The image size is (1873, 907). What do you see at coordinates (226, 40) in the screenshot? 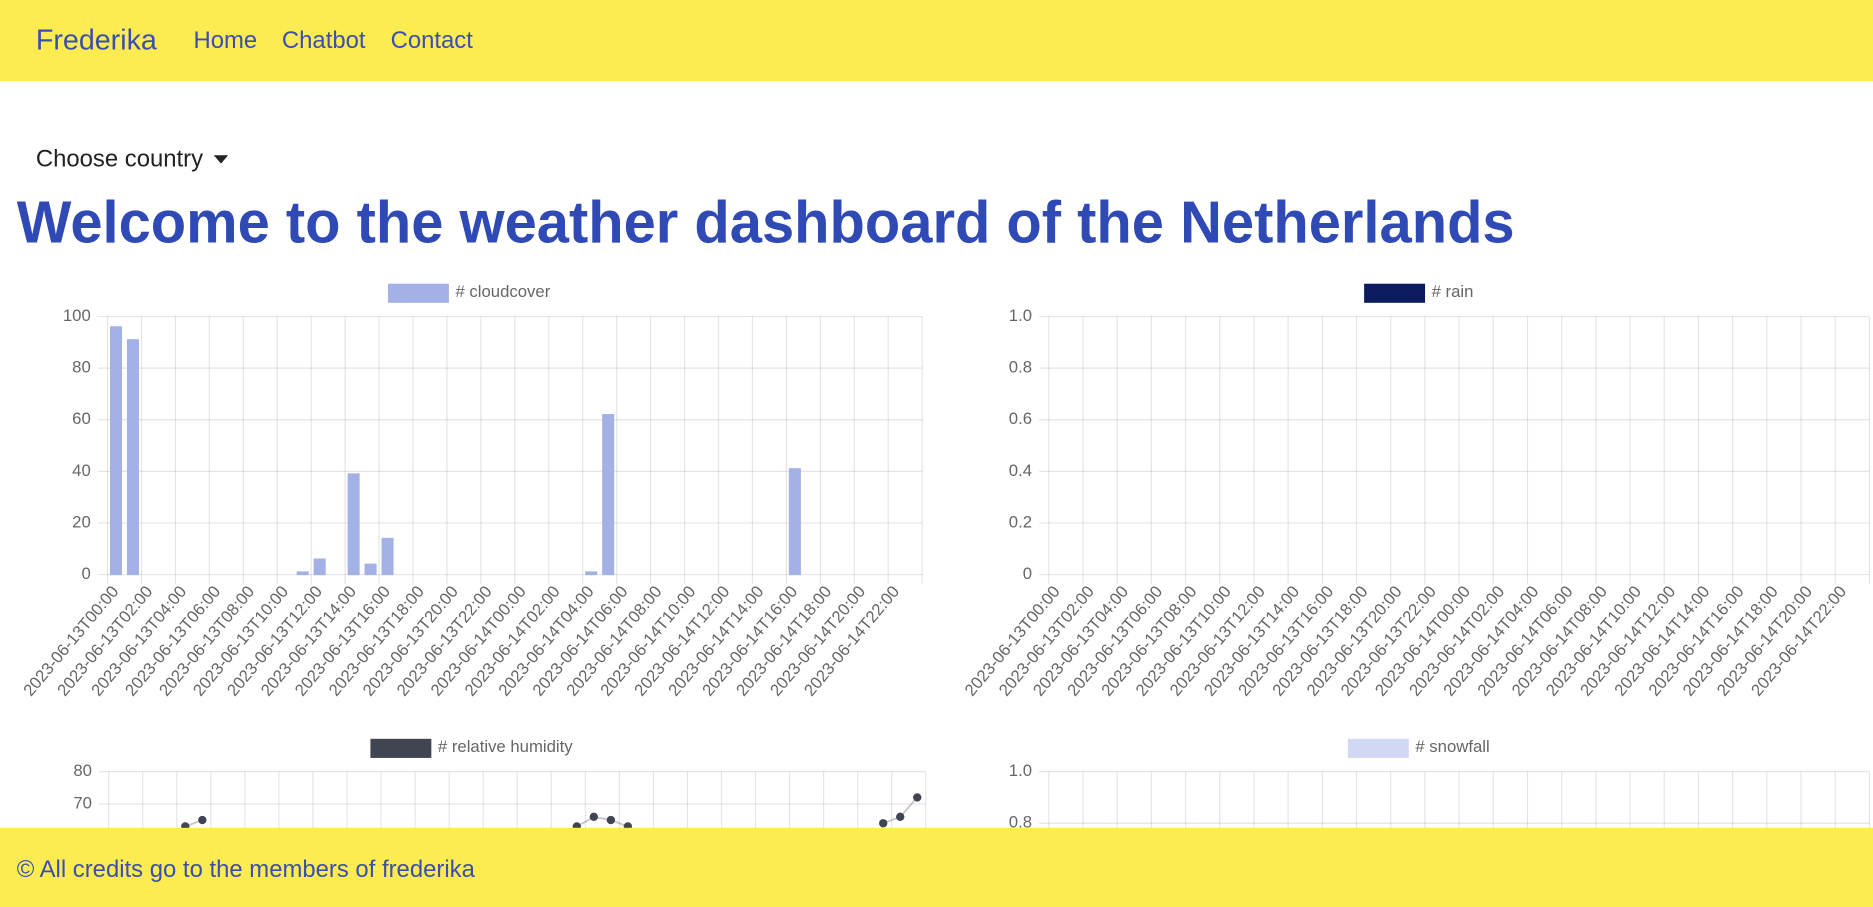
I see `nav-link: Home` at bounding box center [226, 40].